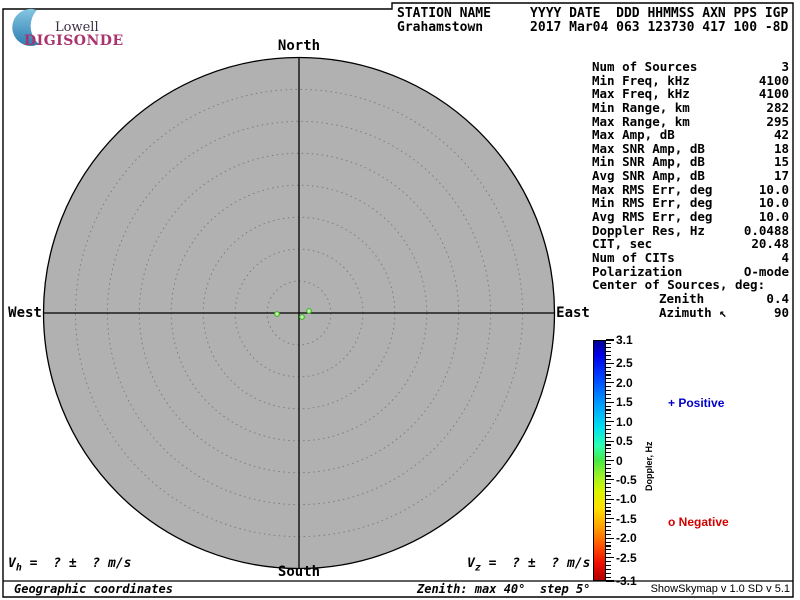  Describe the element at coordinates (773, 94) in the screenshot. I see `stat-value: 4100` at that location.